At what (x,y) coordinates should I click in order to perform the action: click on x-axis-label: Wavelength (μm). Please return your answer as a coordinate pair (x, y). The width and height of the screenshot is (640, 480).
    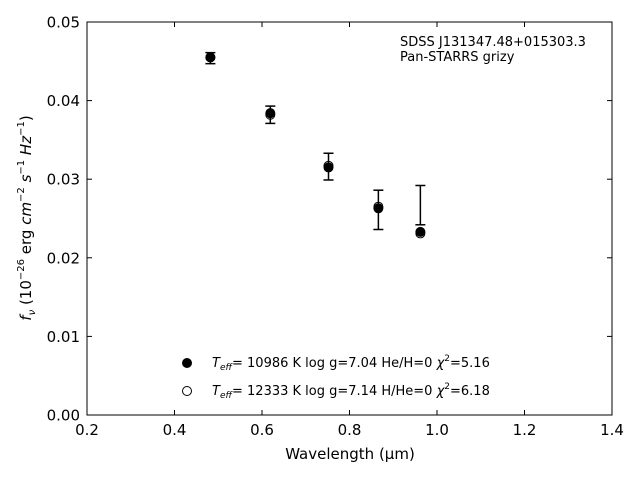
    Looking at the image, I should click on (350, 454).